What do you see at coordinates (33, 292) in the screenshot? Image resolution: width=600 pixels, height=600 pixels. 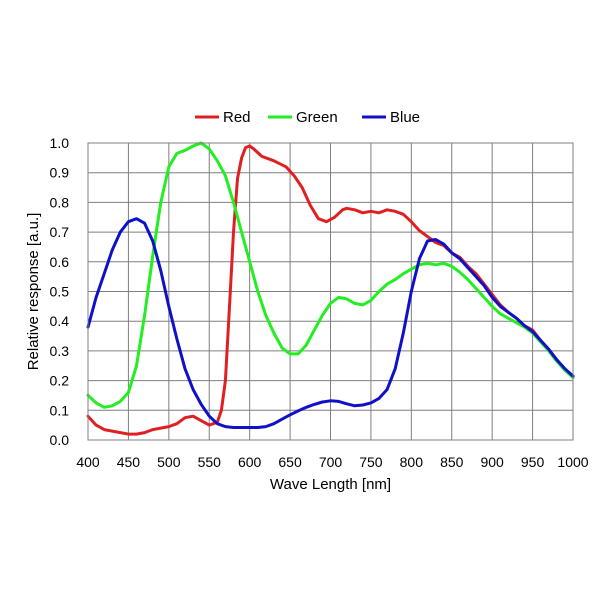 I see `y-axis-title: Relative response [a.u.]` at bounding box center [33, 292].